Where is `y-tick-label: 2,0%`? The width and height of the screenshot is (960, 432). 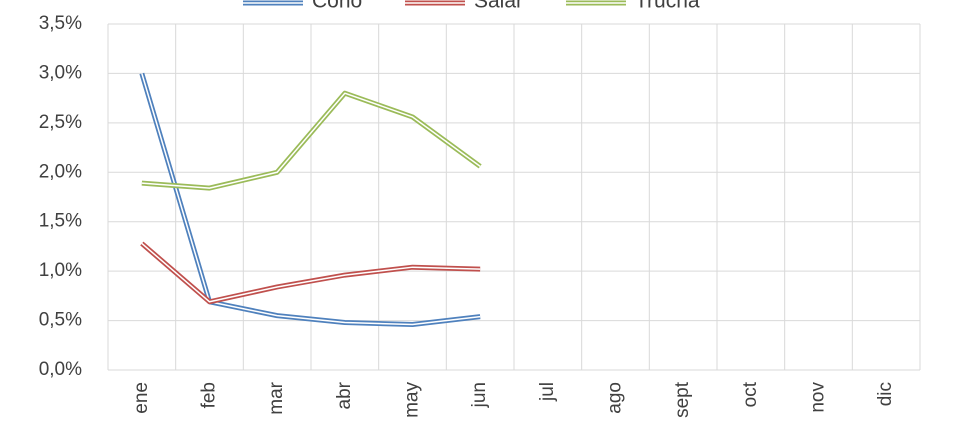
y-tick-label: 2,0% is located at coordinates (60, 171).